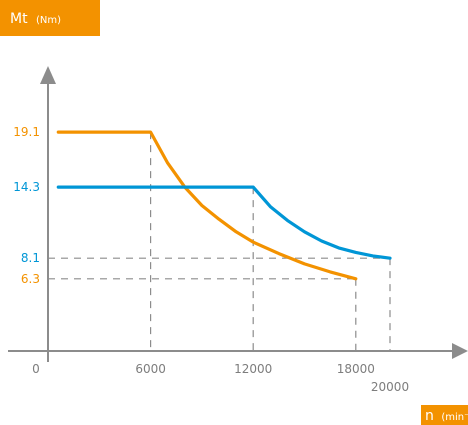 This screenshot has height=425, width=468. Describe the element at coordinates (36, 369) in the screenshot. I see `origin-label: 0` at that location.